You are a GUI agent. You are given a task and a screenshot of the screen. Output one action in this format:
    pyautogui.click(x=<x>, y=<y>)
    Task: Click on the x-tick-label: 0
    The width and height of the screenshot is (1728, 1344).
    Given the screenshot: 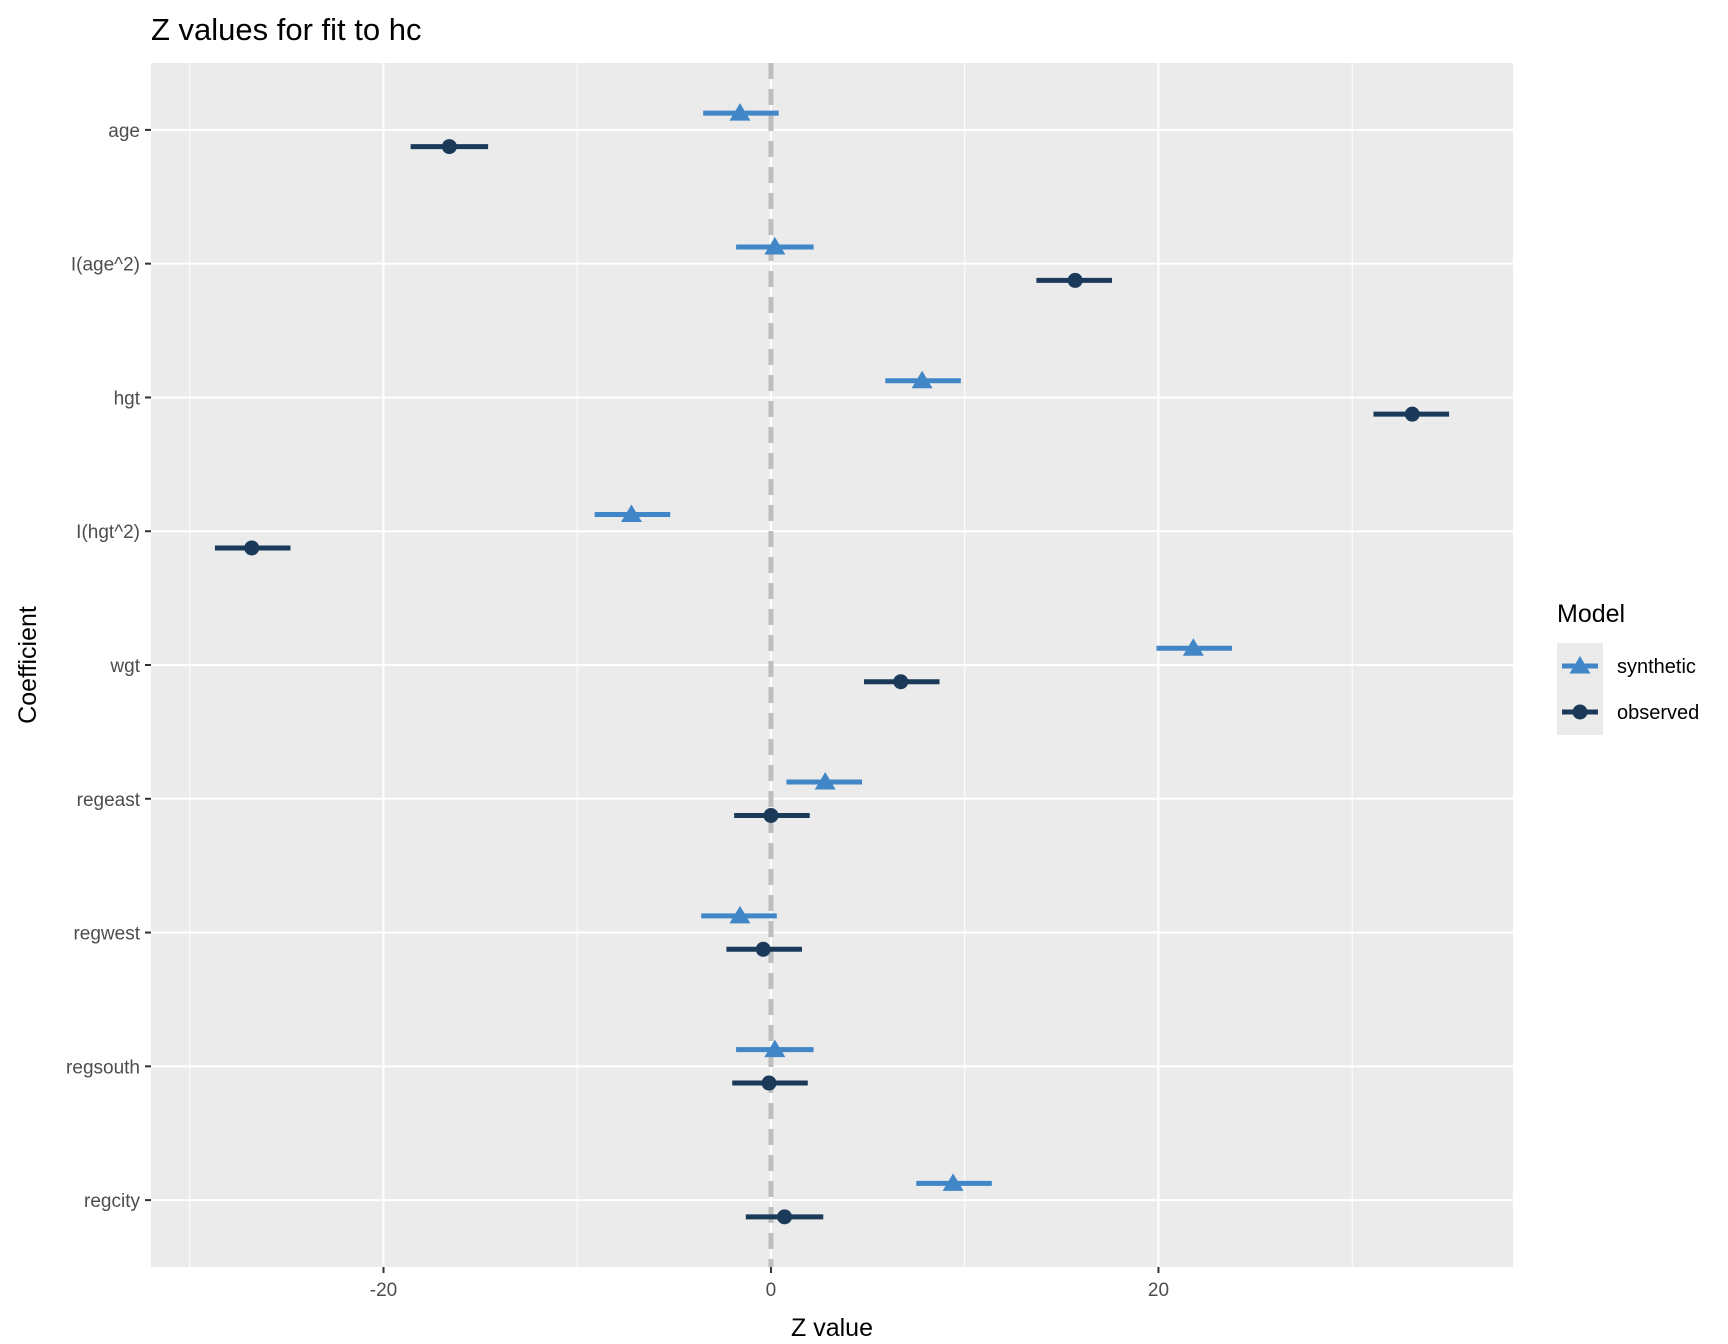 What is the action you would take?
    pyautogui.click(x=771, y=1290)
    